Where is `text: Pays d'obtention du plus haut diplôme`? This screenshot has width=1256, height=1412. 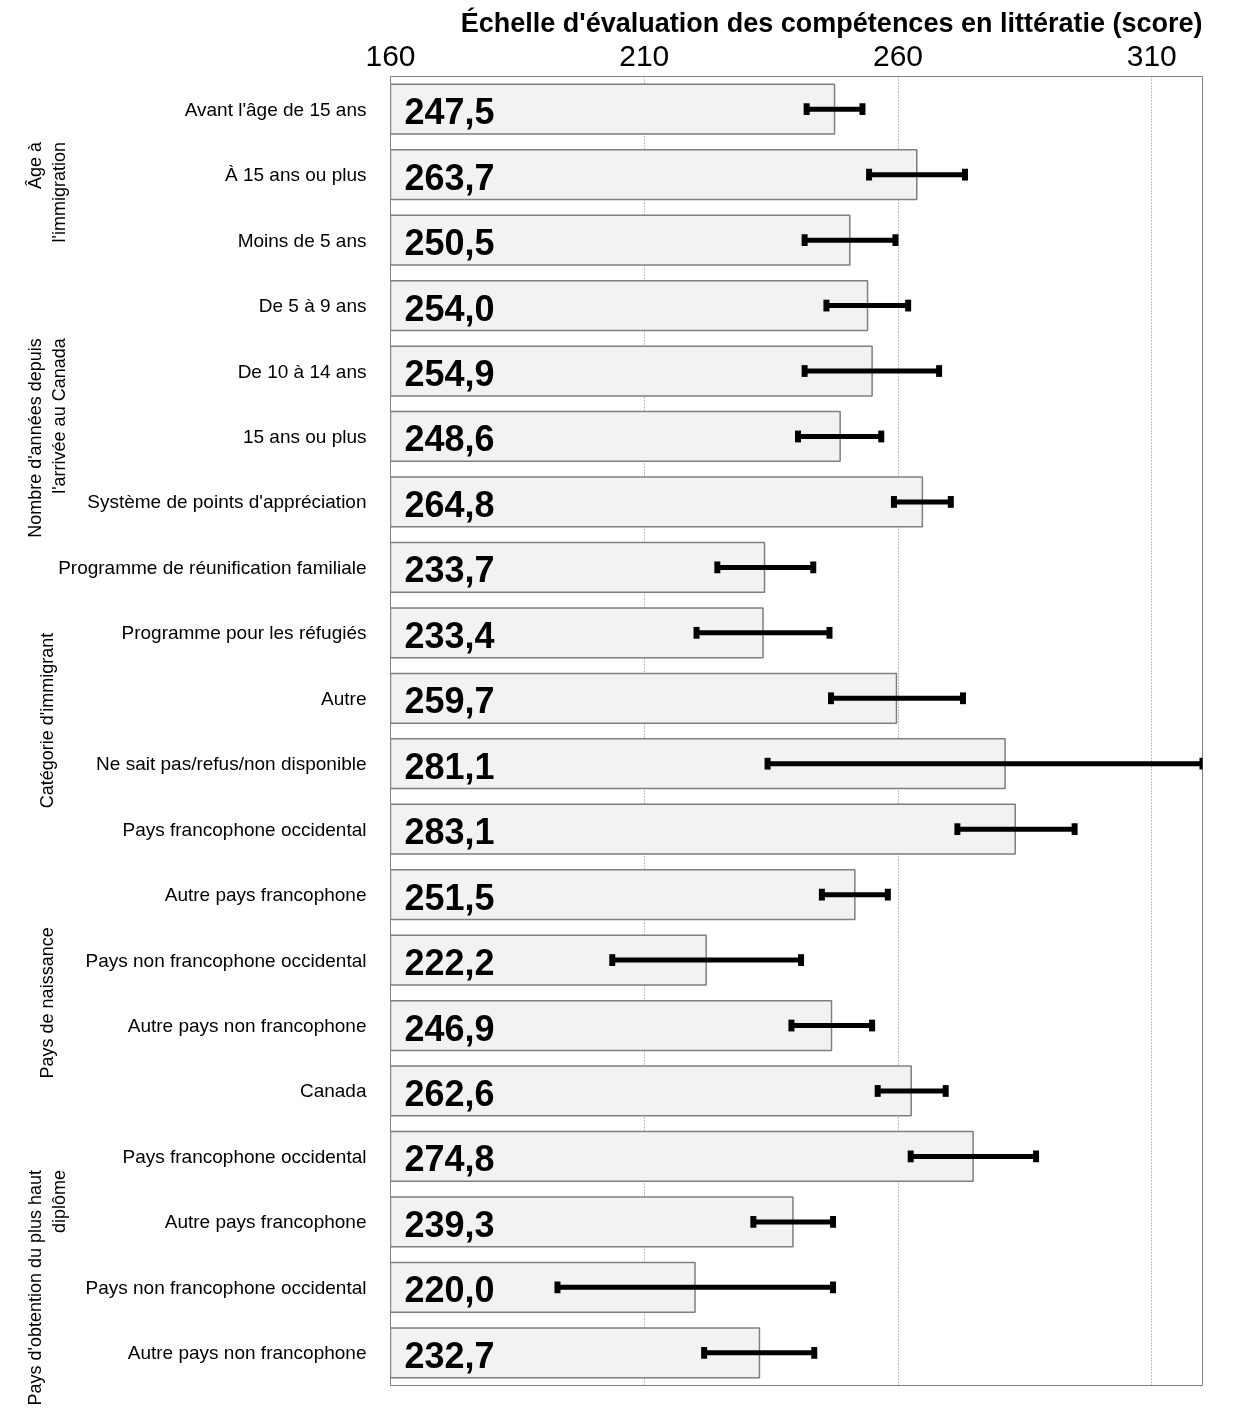 text: Pays d'obtention du plus haut diplôme is located at coordinates (47, 1287).